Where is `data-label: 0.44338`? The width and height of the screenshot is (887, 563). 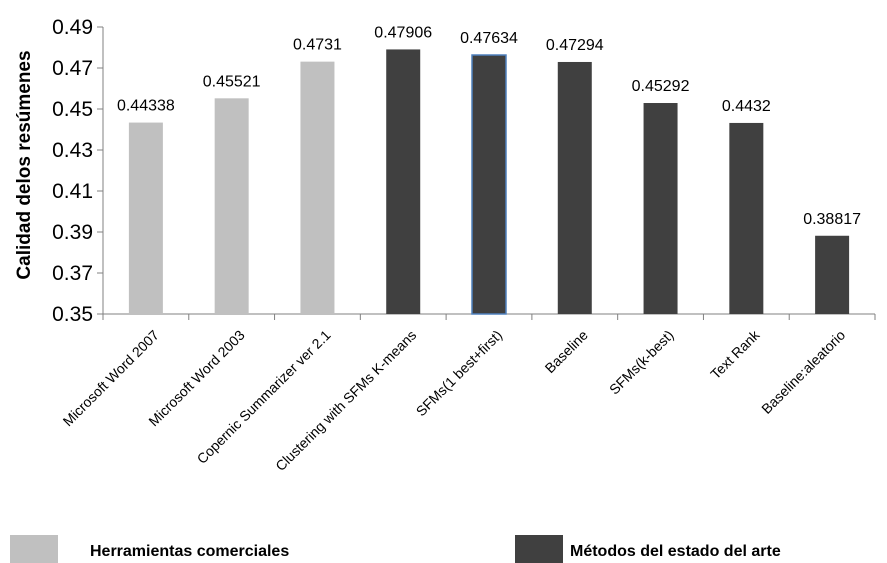 data-label: 0.44338 is located at coordinates (146, 106).